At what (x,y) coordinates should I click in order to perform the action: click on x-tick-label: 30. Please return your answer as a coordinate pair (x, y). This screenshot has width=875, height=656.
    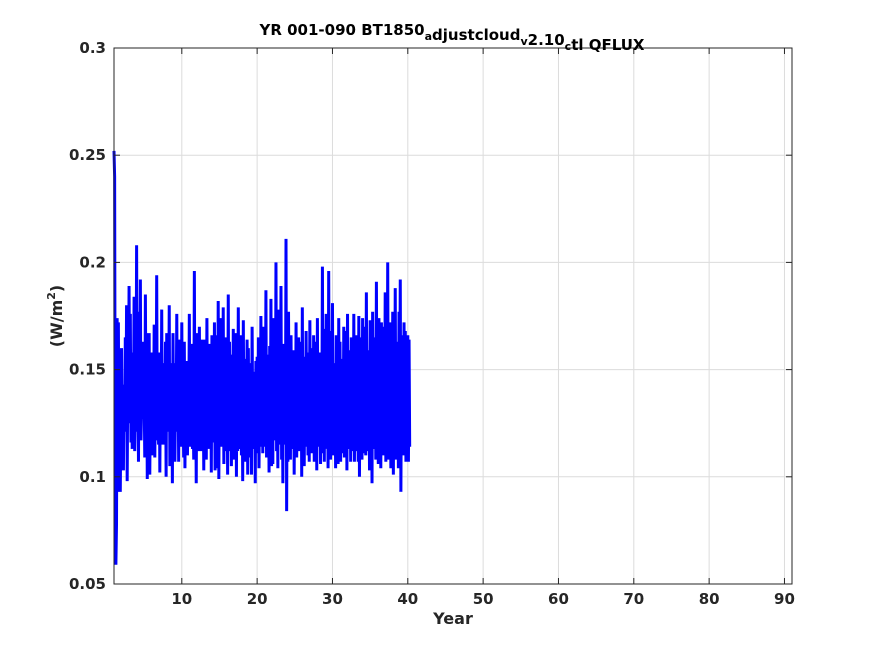
    Looking at the image, I should click on (332, 599).